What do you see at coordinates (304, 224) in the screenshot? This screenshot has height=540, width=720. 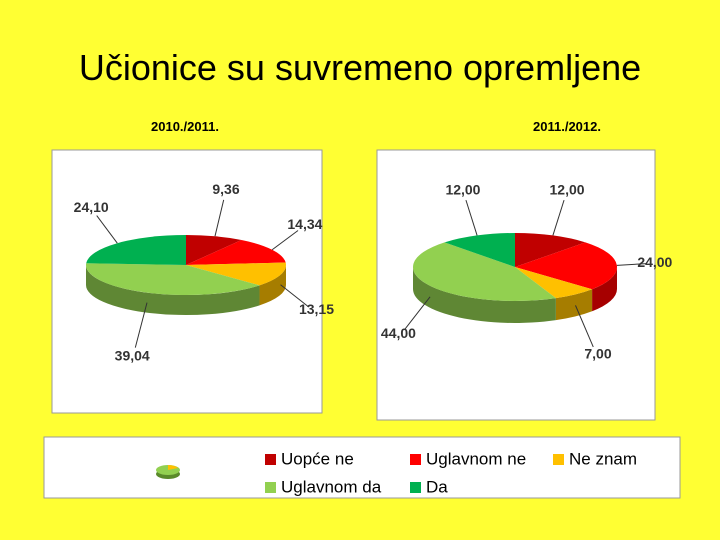 I see `data-label: 14,34` at bounding box center [304, 224].